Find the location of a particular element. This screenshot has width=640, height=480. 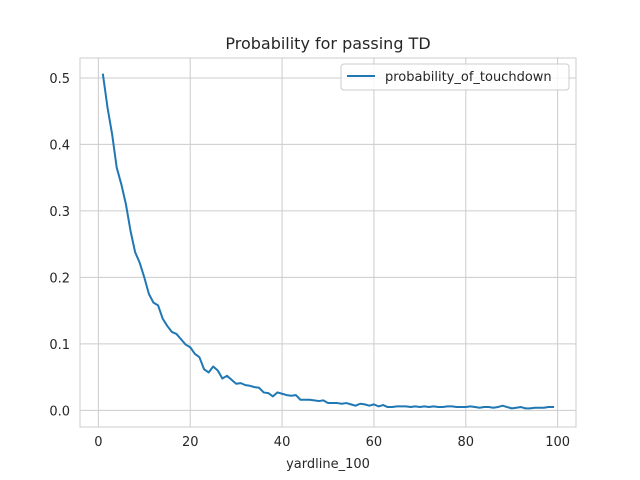

x-tick-label: 80 is located at coordinates (466, 442).